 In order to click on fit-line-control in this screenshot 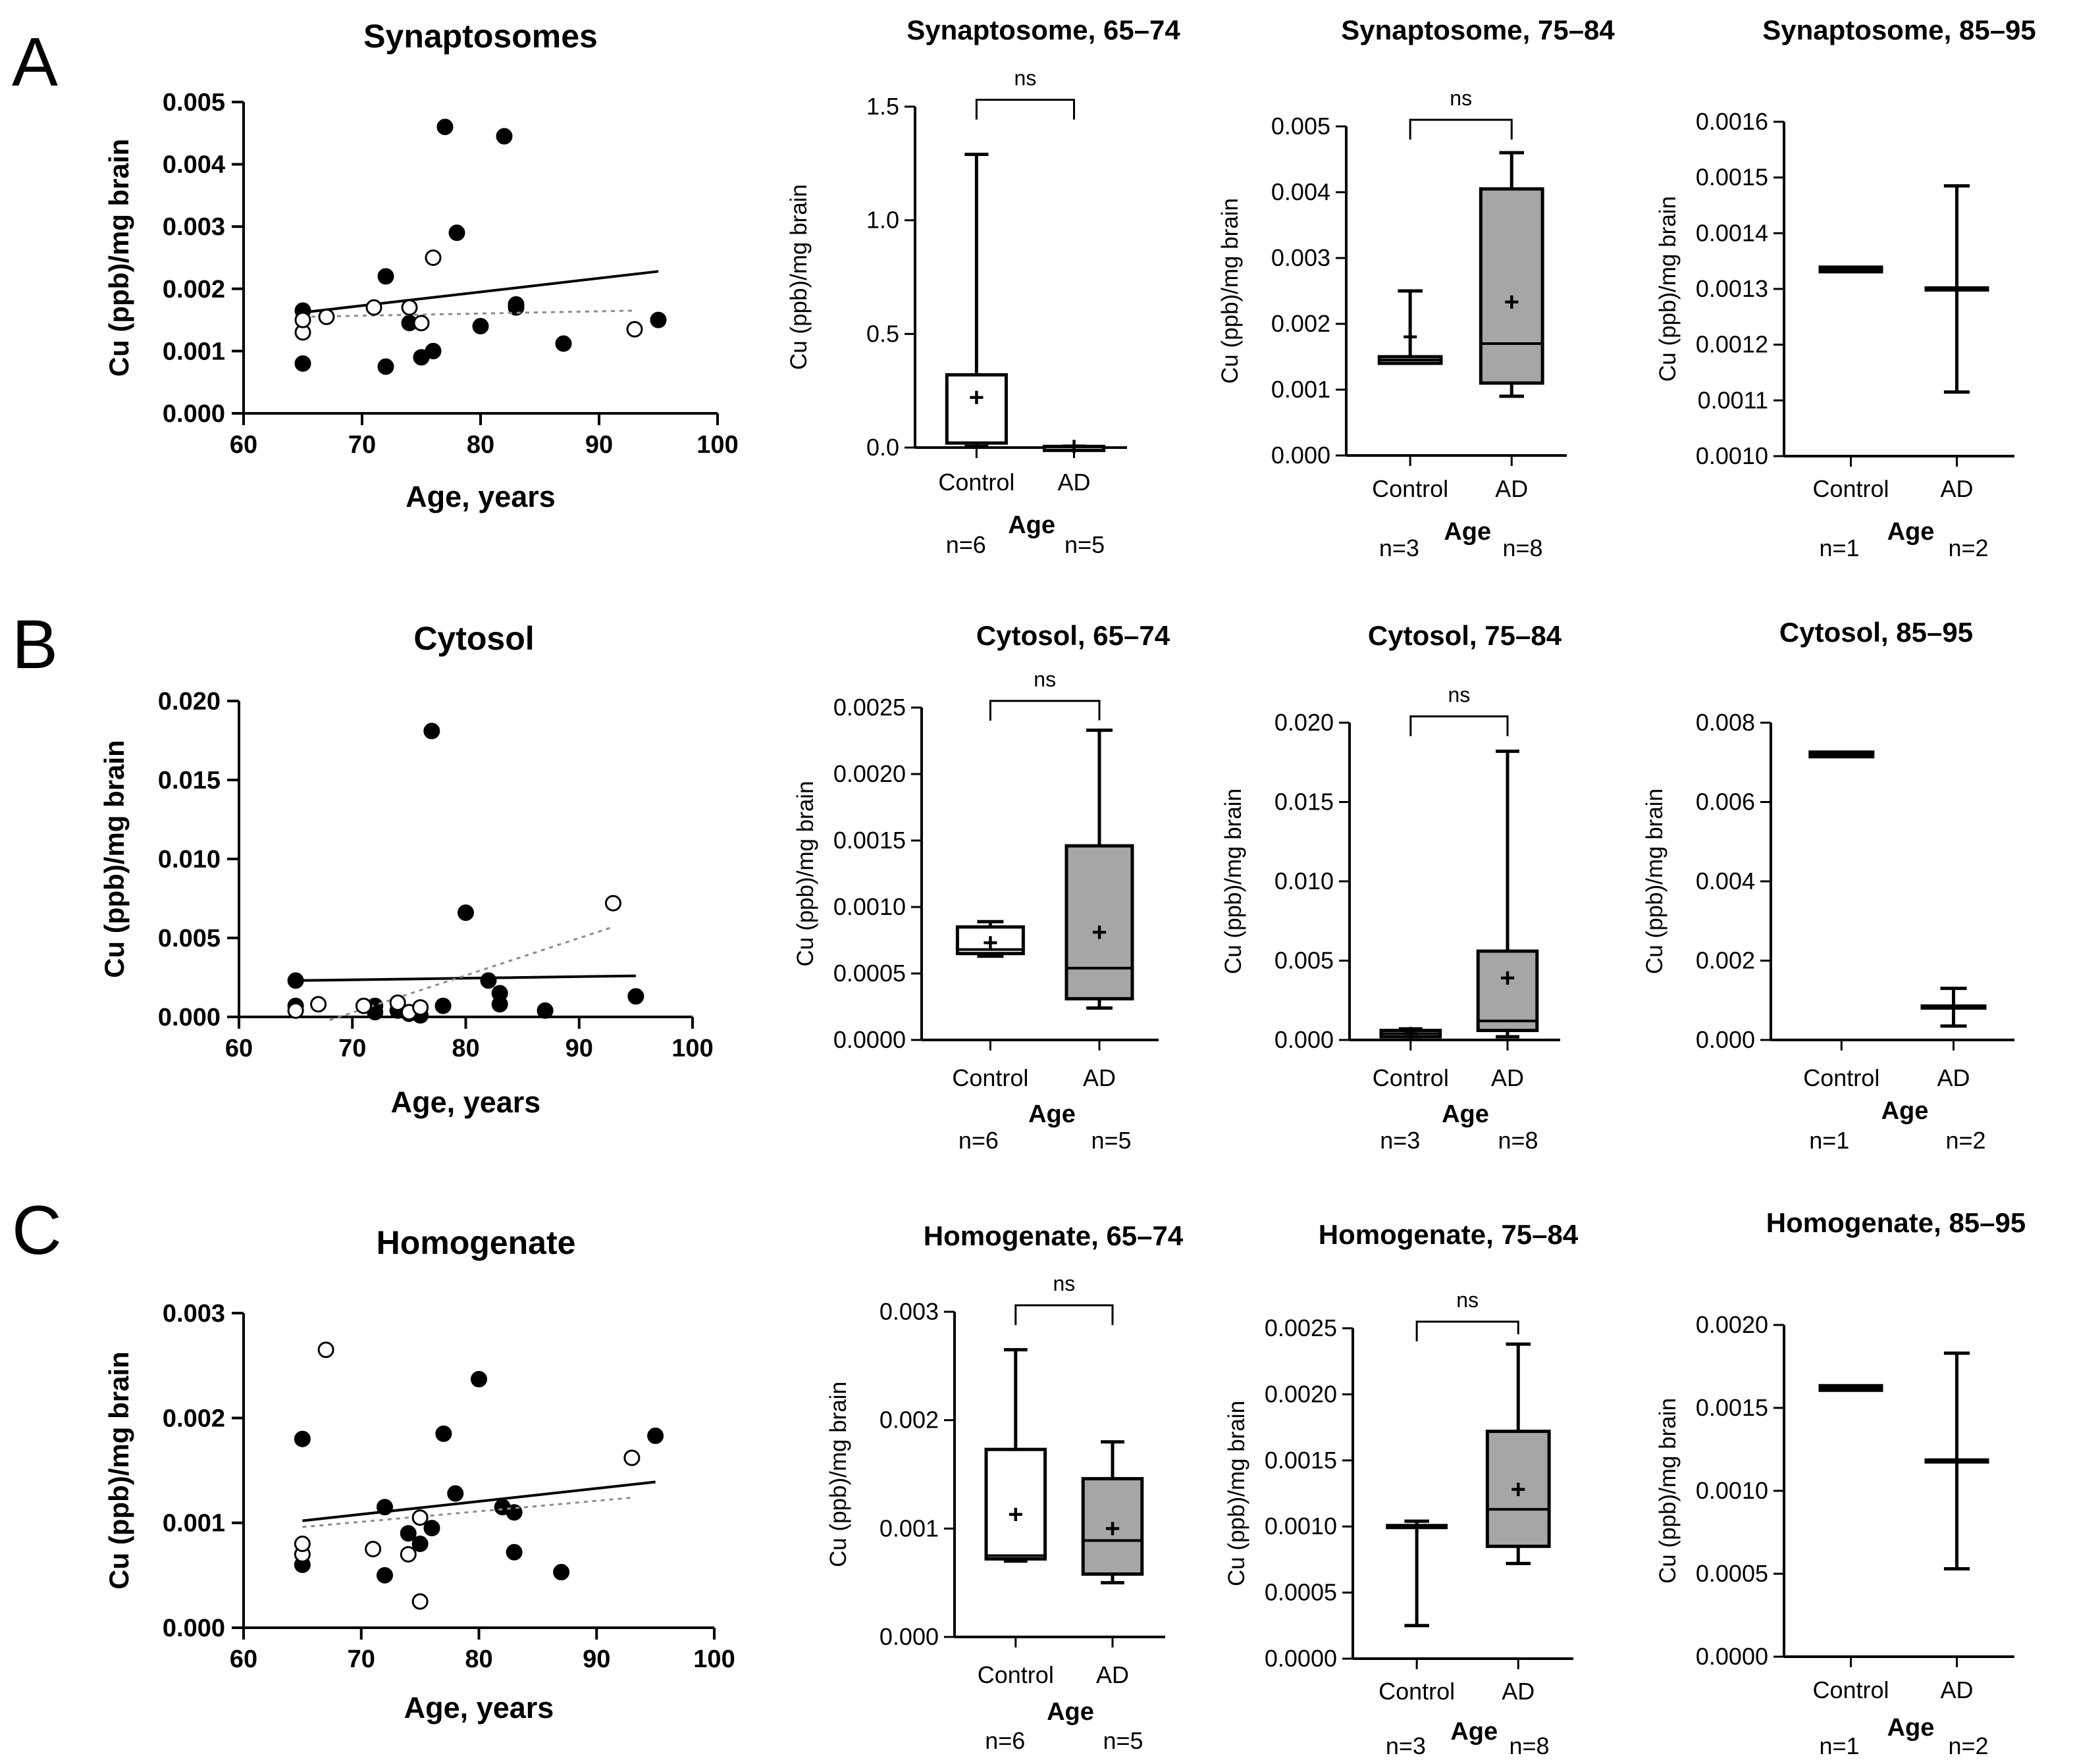, I will do `click(468, 313)`.